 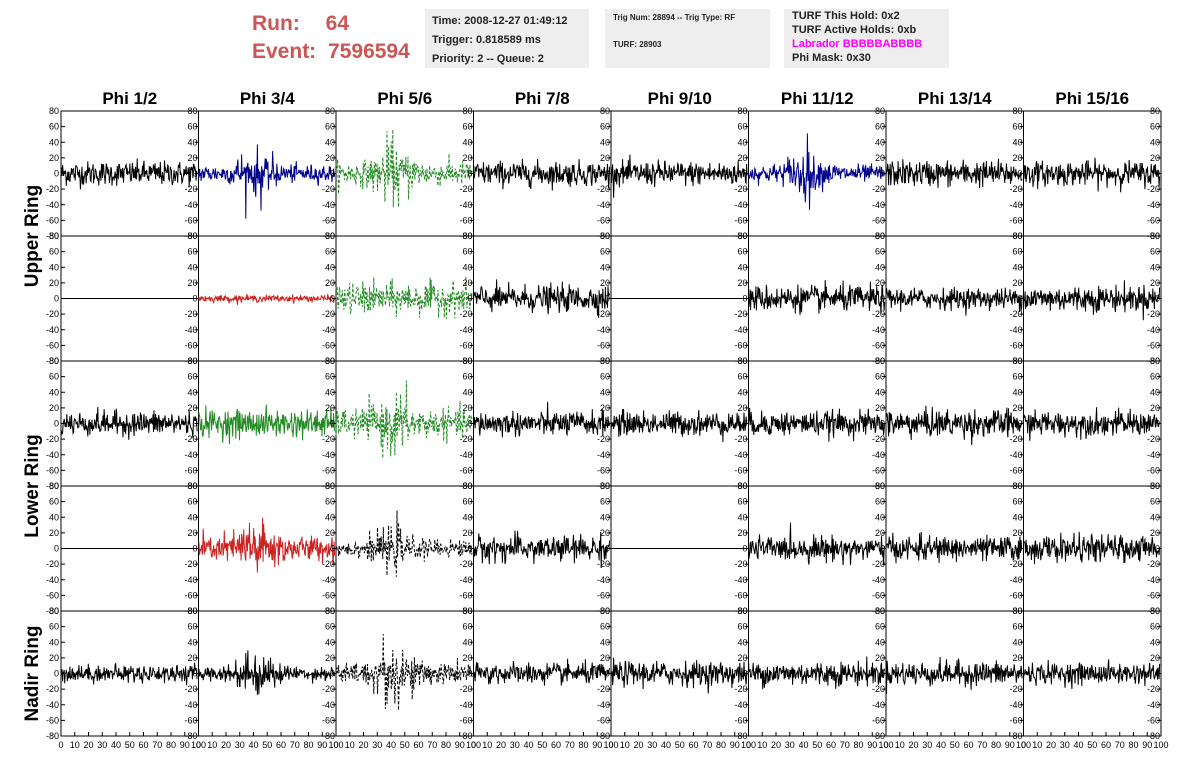 What do you see at coordinates (404, 98) in the screenshot?
I see `column-title: Phi 5/6` at bounding box center [404, 98].